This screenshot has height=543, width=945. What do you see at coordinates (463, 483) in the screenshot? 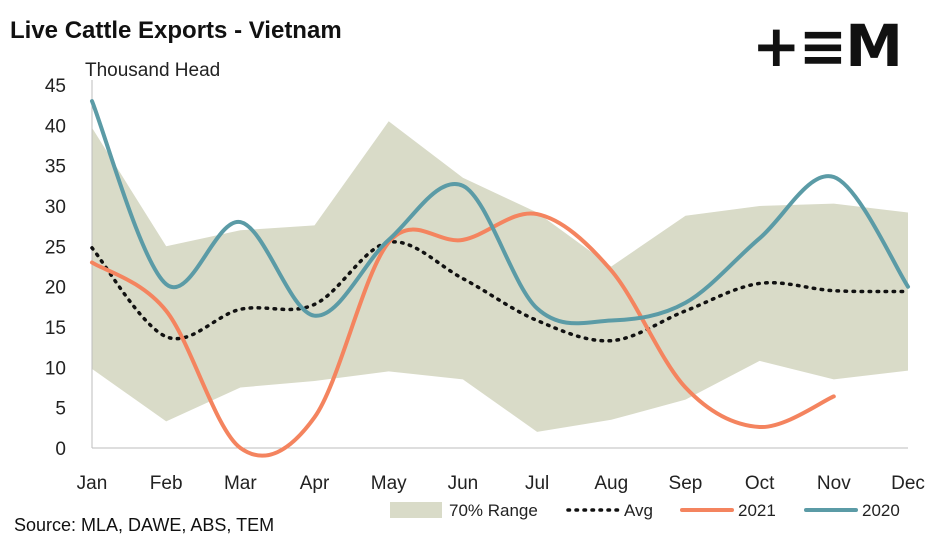
I see `x-tick-label: Jun` at bounding box center [463, 483].